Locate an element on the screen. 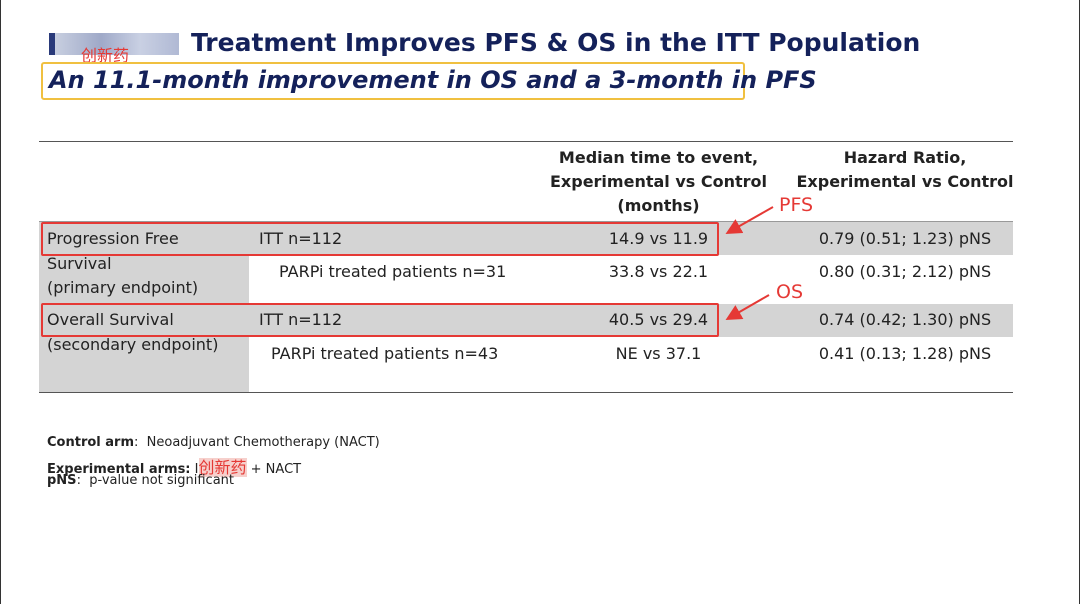 The width and height of the screenshot is (1080, 604). hr-cell: 0.41 (0.13; 1.28) pNS is located at coordinates (905, 353).